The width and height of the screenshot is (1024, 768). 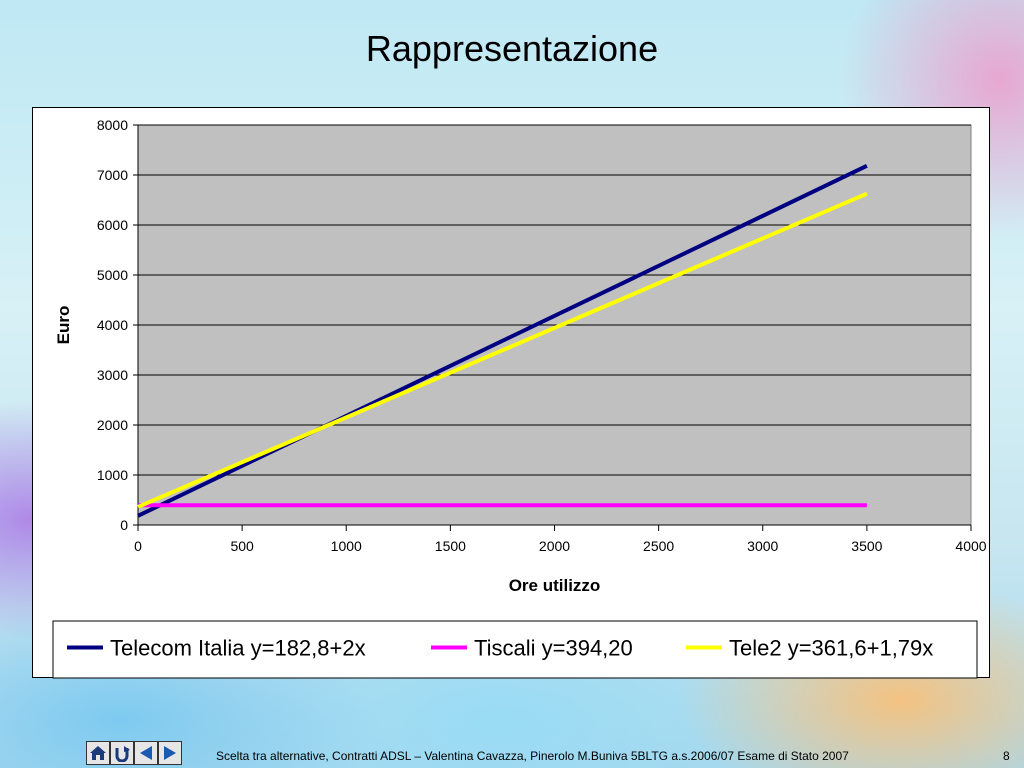 What do you see at coordinates (866, 546) in the screenshot?
I see `x-tick-label: 3500` at bounding box center [866, 546].